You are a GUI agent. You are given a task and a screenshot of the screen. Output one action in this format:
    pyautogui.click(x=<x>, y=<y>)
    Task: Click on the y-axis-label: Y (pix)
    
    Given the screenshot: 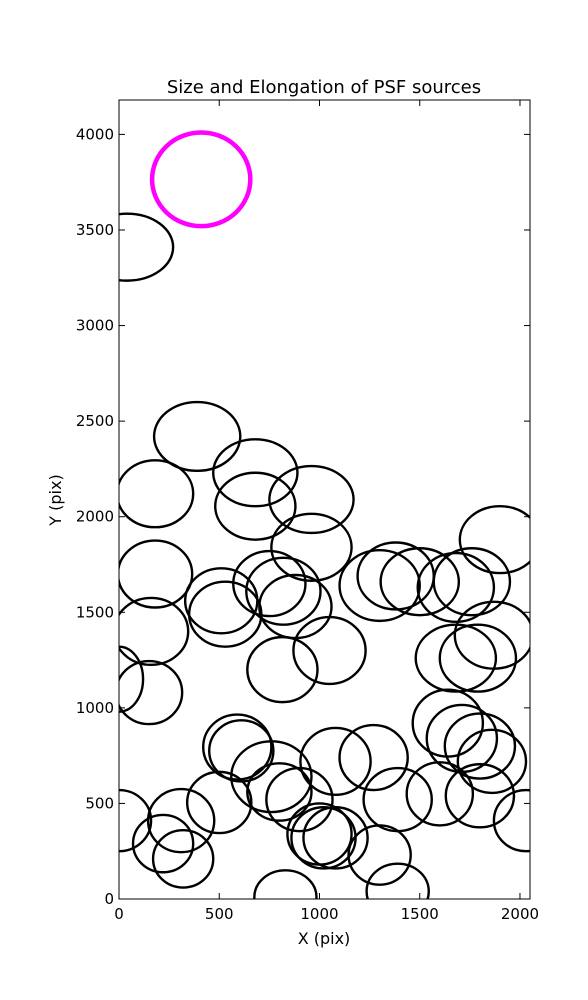 What is the action you would take?
    pyautogui.click(x=55, y=500)
    